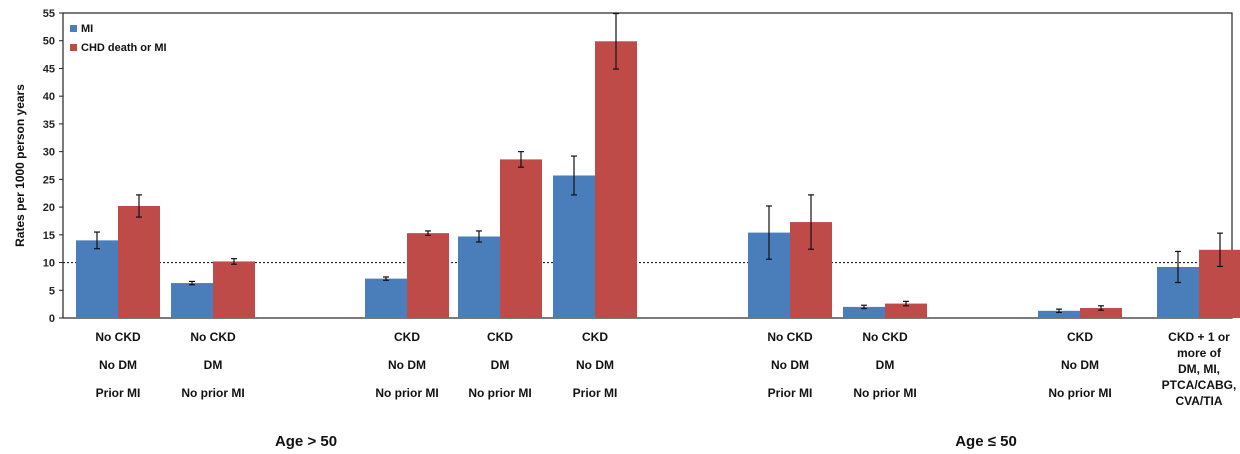  What do you see at coordinates (49, 236) in the screenshot?
I see `y-tick-label: 15` at bounding box center [49, 236].